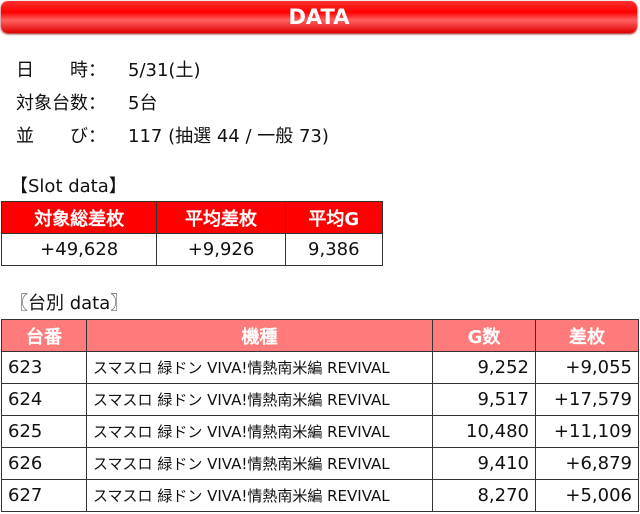  What do you see at coordinates (587, 335) in the screenshot?
I see `header: 差枚` at bounding box center [587, 335].